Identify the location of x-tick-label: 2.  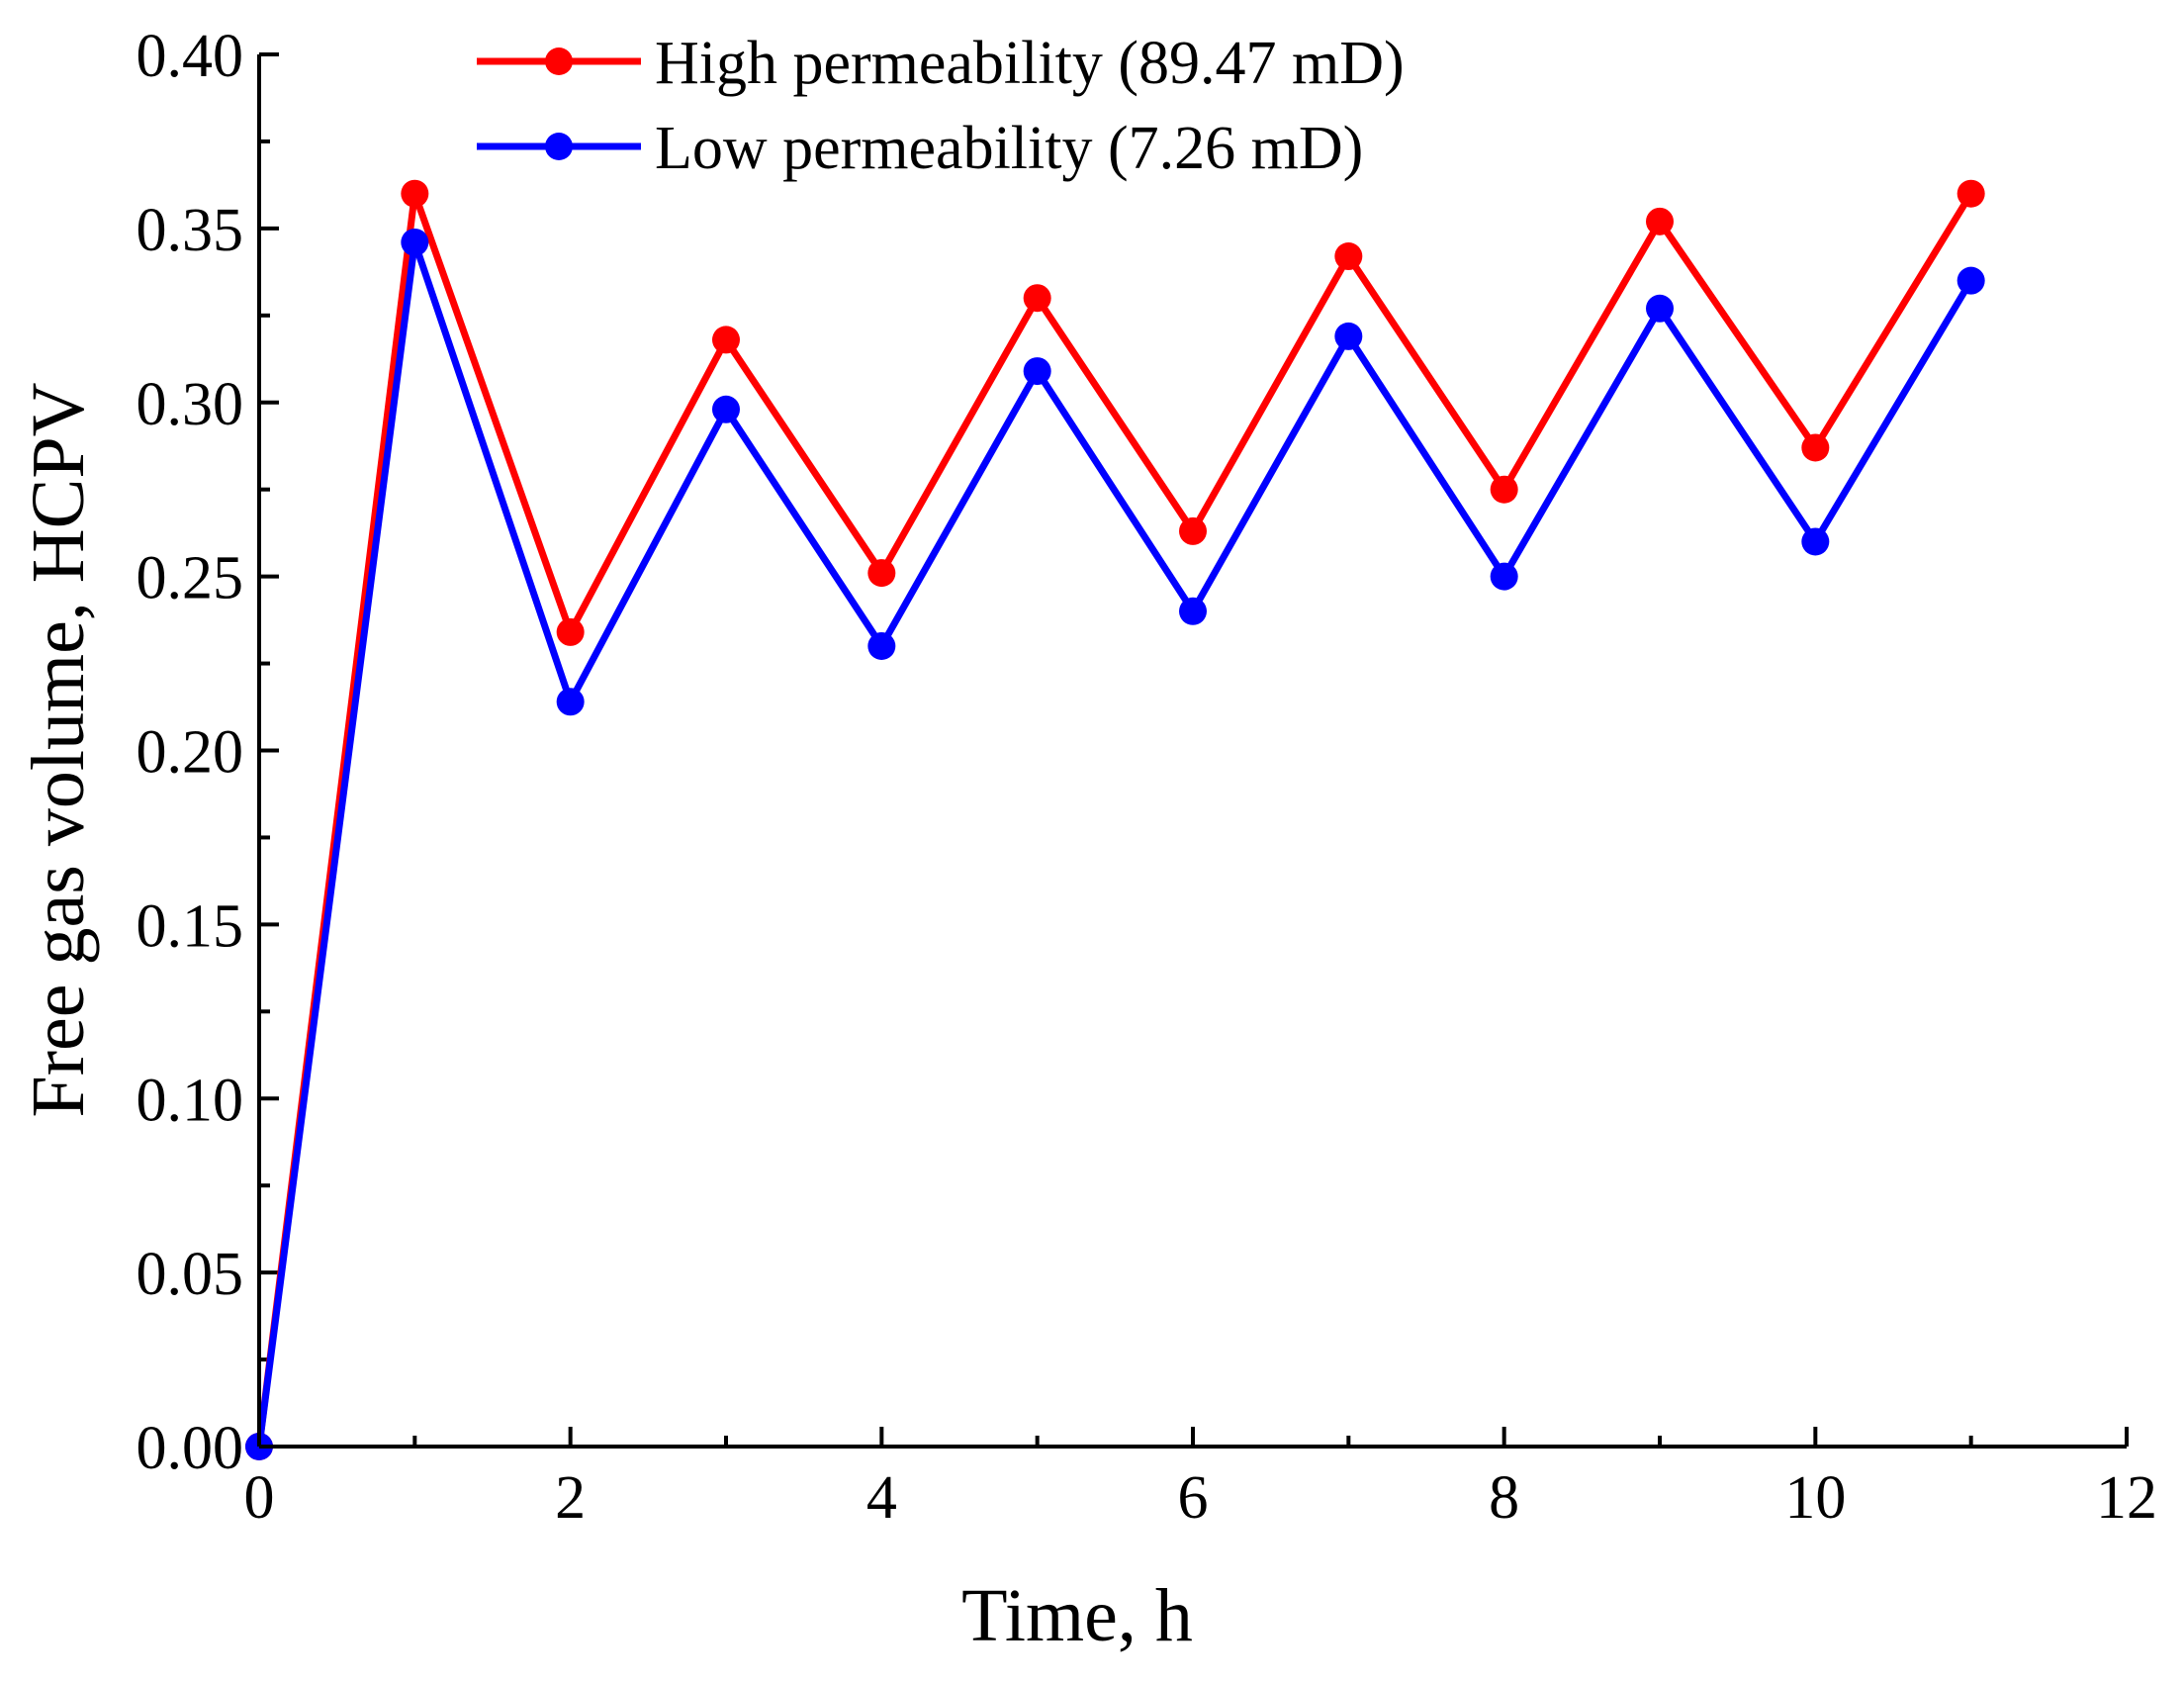
(570, 1498).